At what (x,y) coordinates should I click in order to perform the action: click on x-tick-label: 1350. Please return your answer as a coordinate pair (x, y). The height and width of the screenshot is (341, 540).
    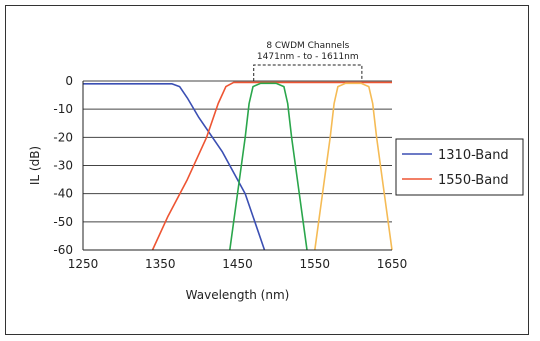
    Looking at the image, I should click on (160, 264).